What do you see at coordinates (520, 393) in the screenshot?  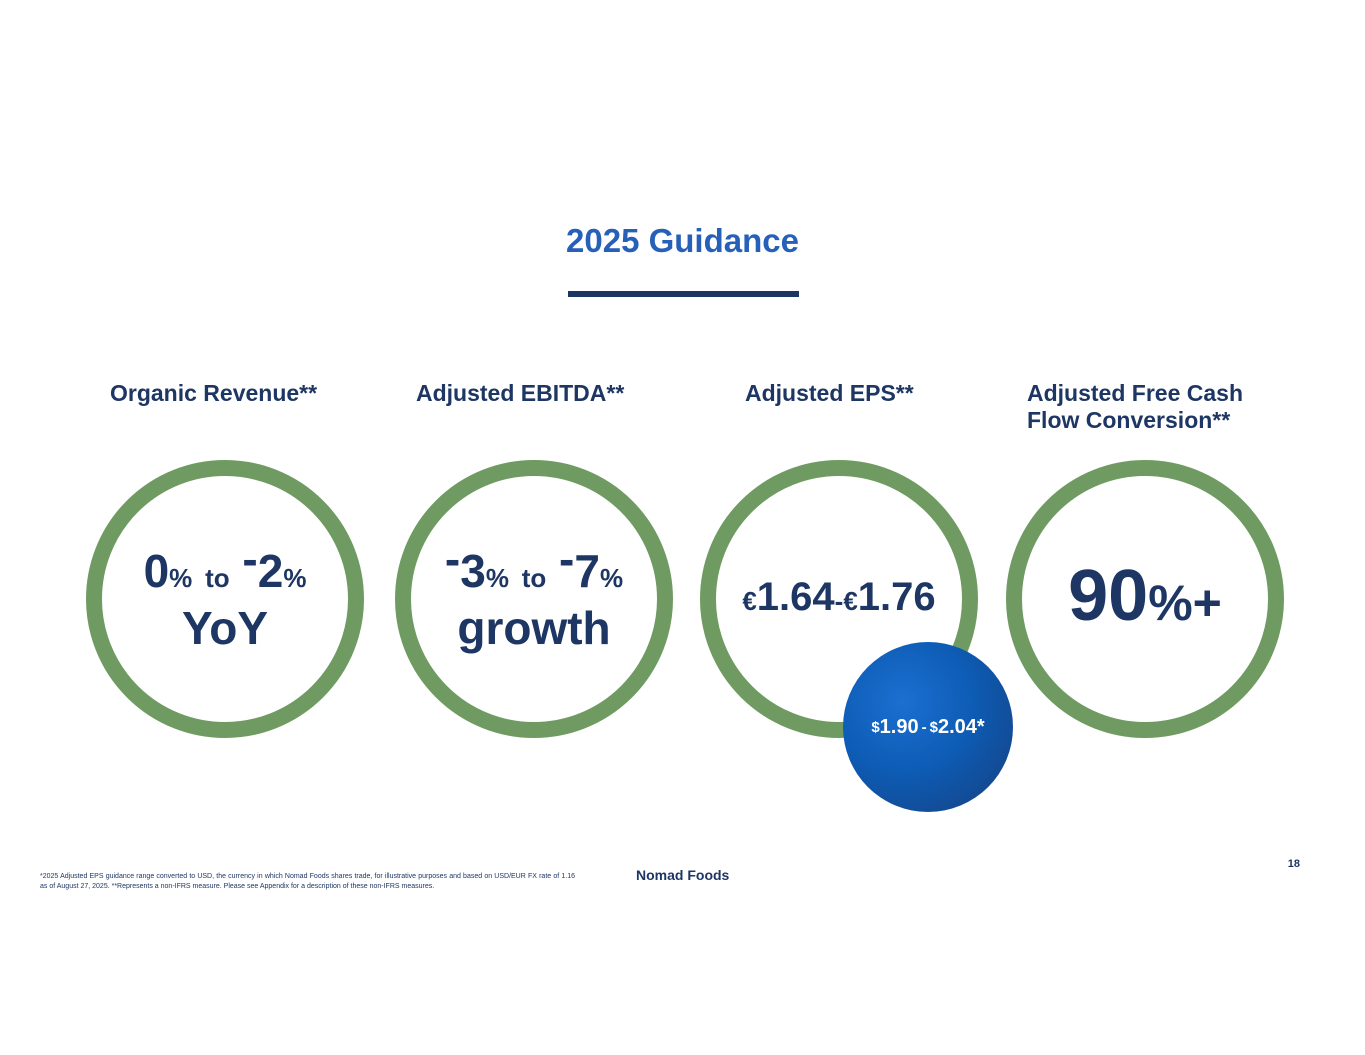 I see `label-adjusted-ebitda: Adjusted EBITDA**` at bounding box center [520, 393].